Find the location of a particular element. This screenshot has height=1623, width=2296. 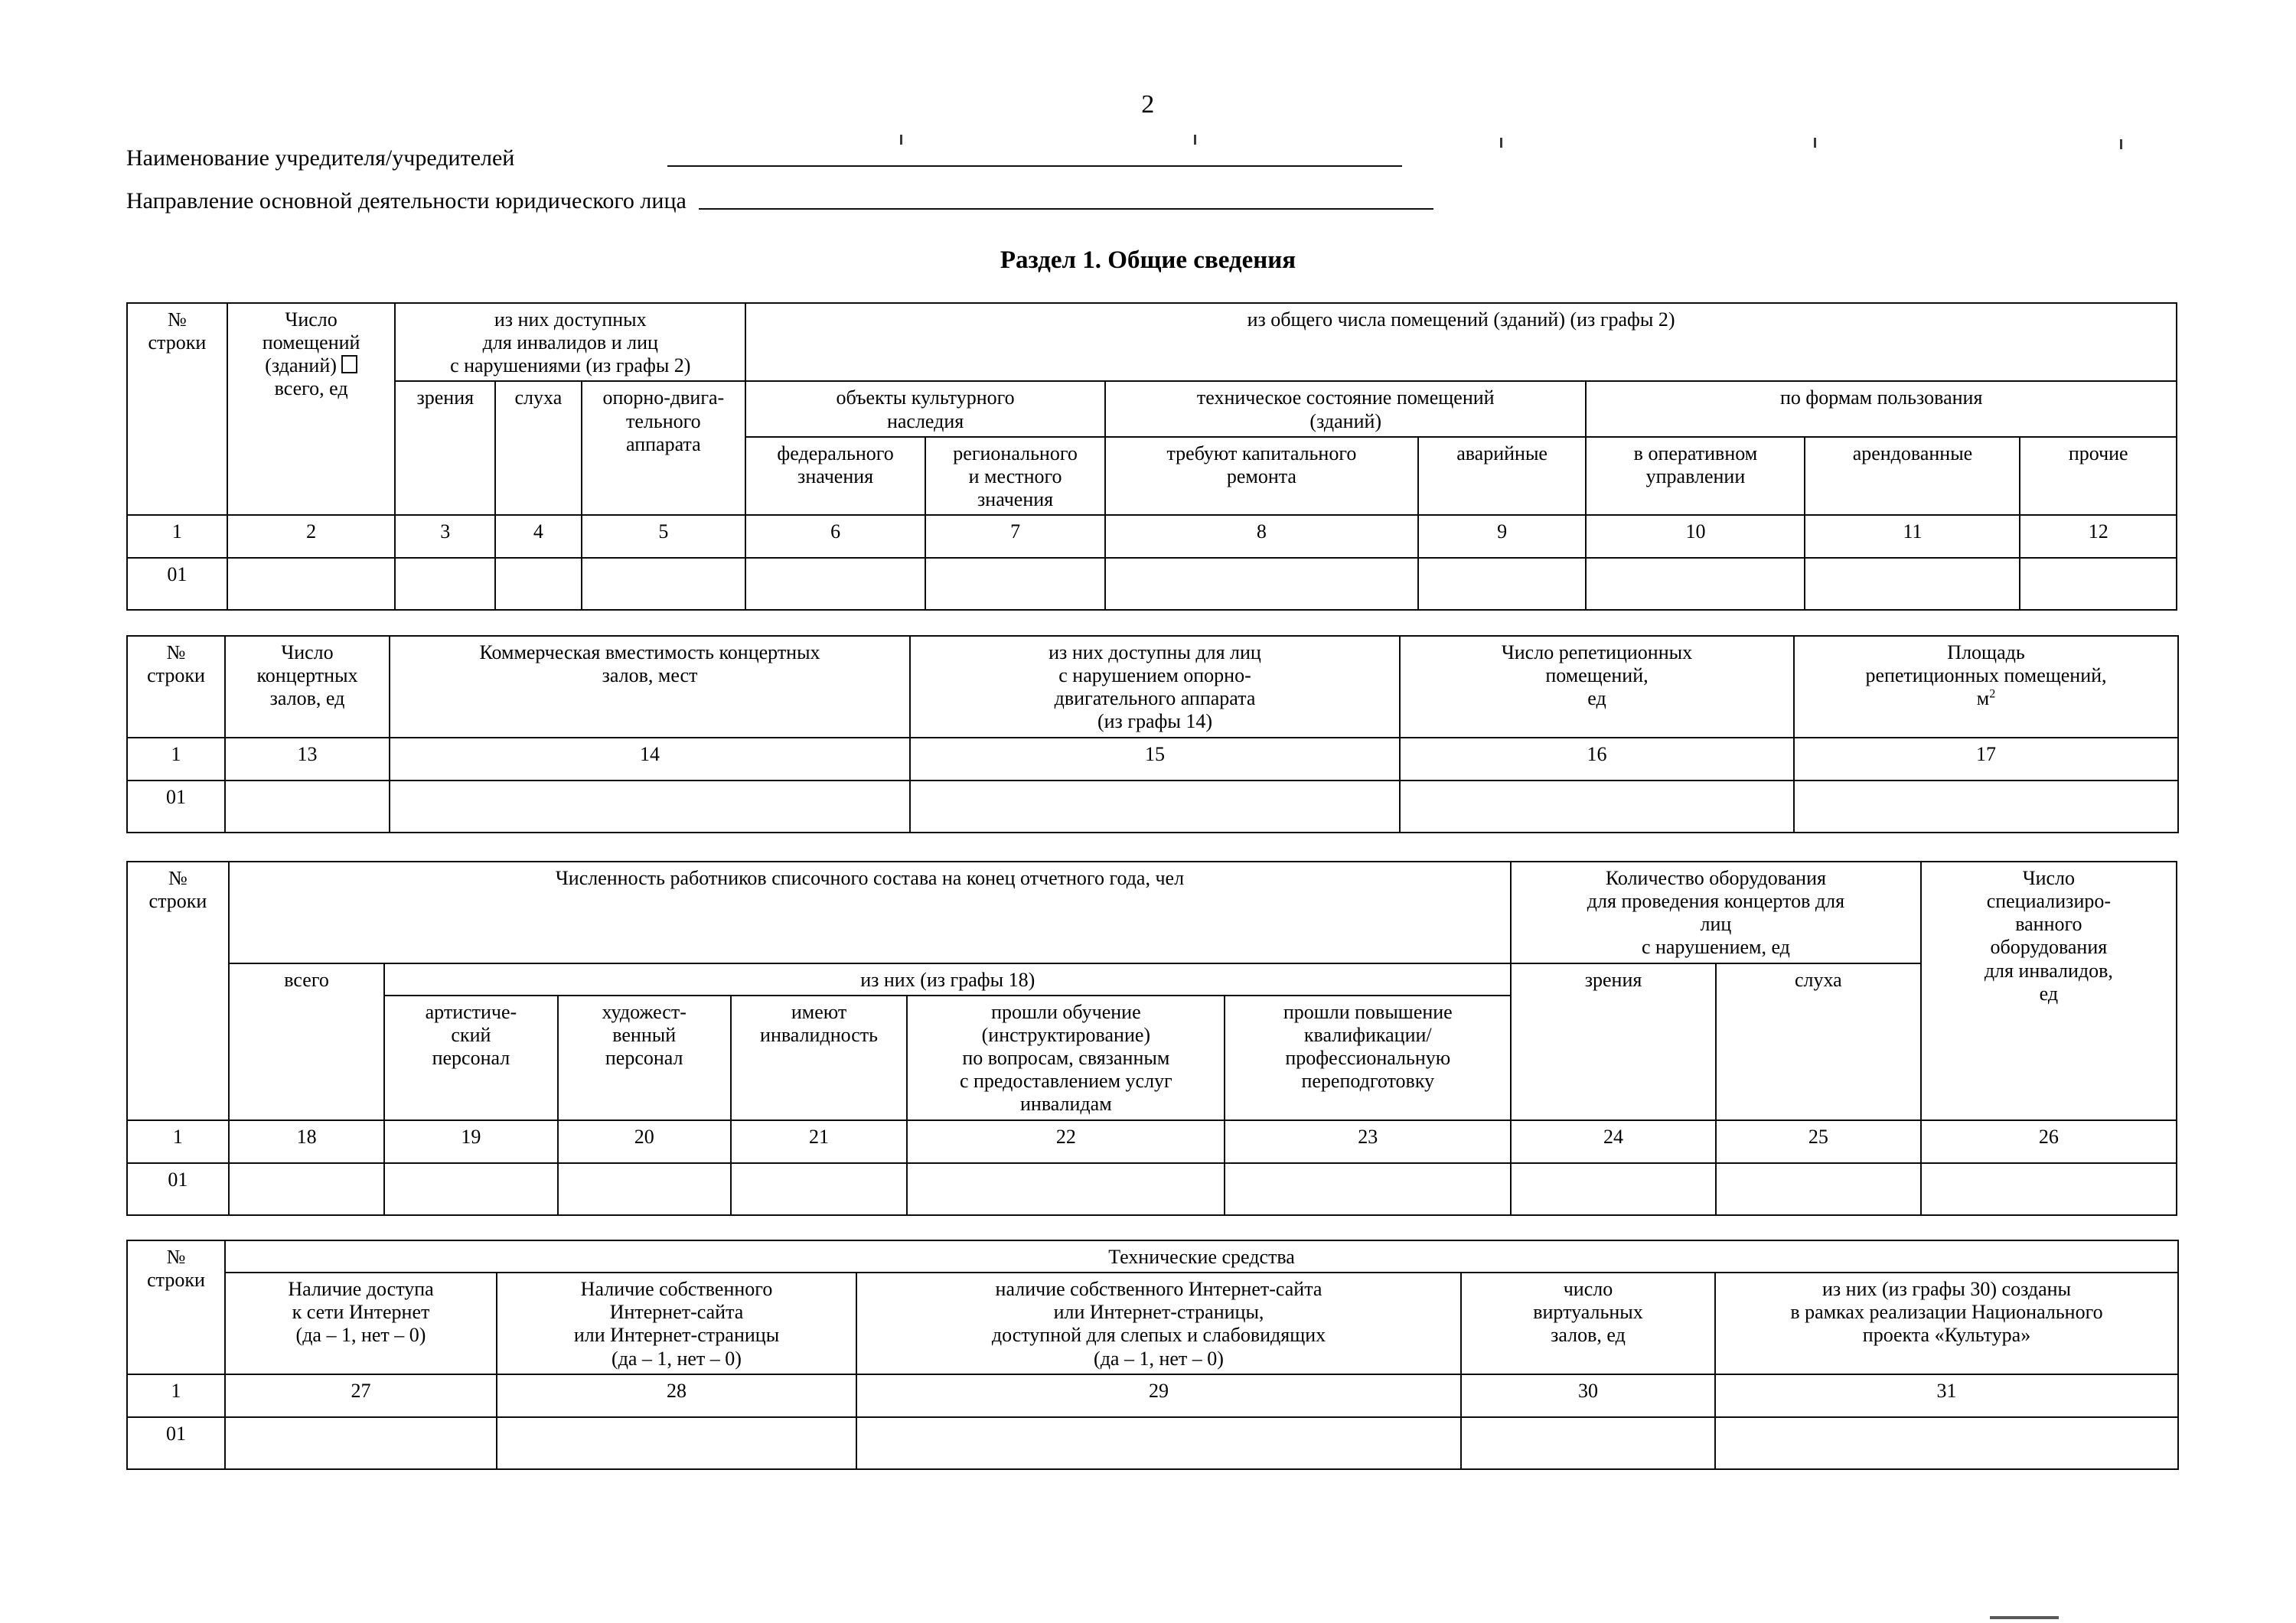

header-regional: регионального и местного значения is located at coordinates (1016, 476).